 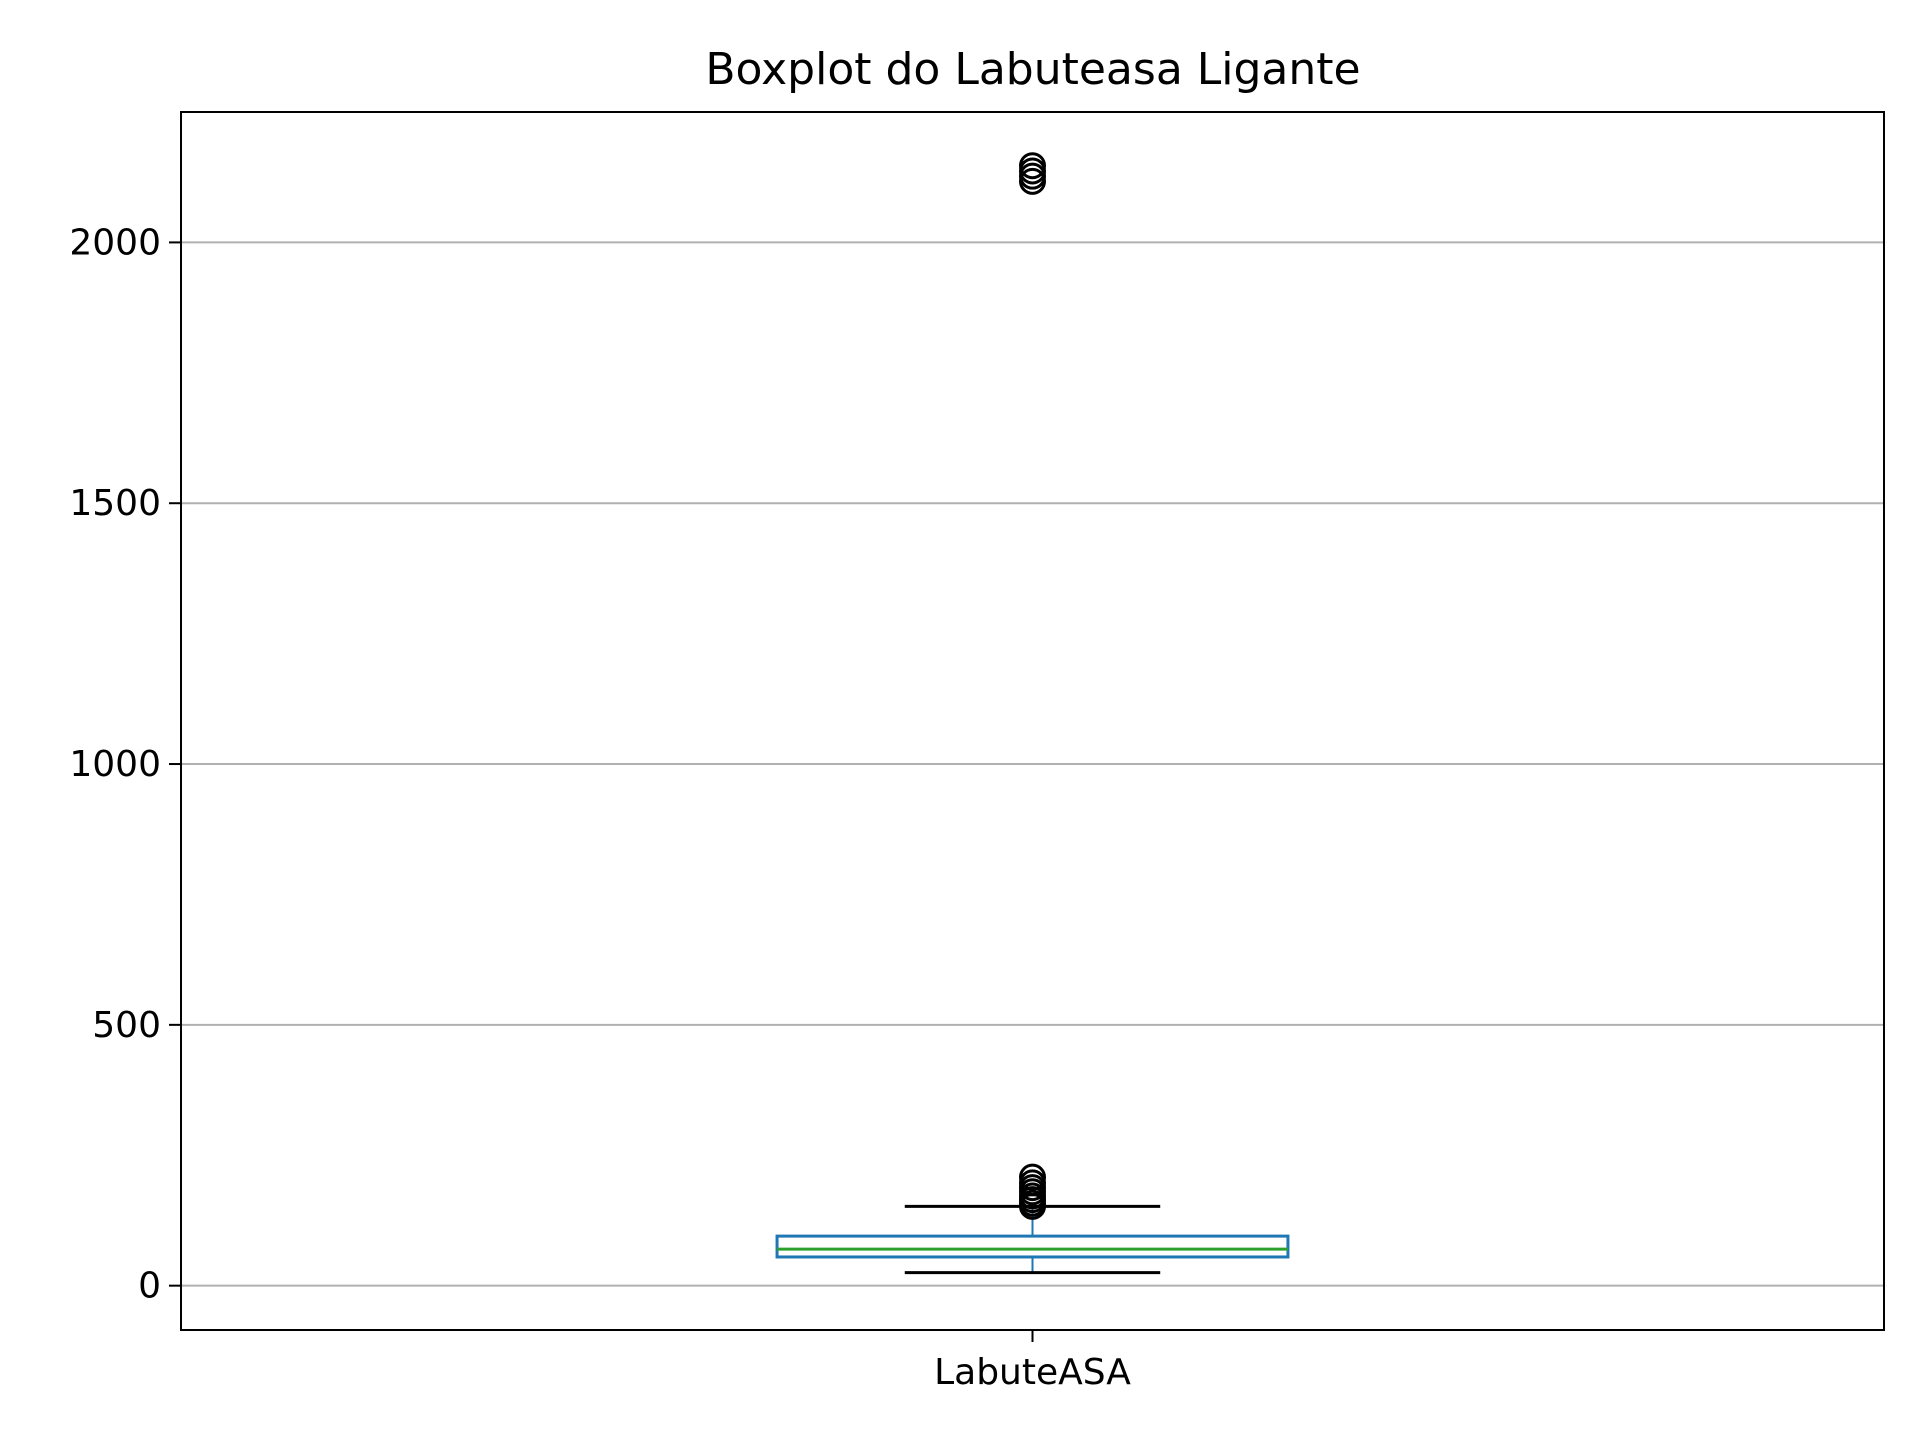 I want to click on y-tick-label: 1000, so click(x=115, y=764).